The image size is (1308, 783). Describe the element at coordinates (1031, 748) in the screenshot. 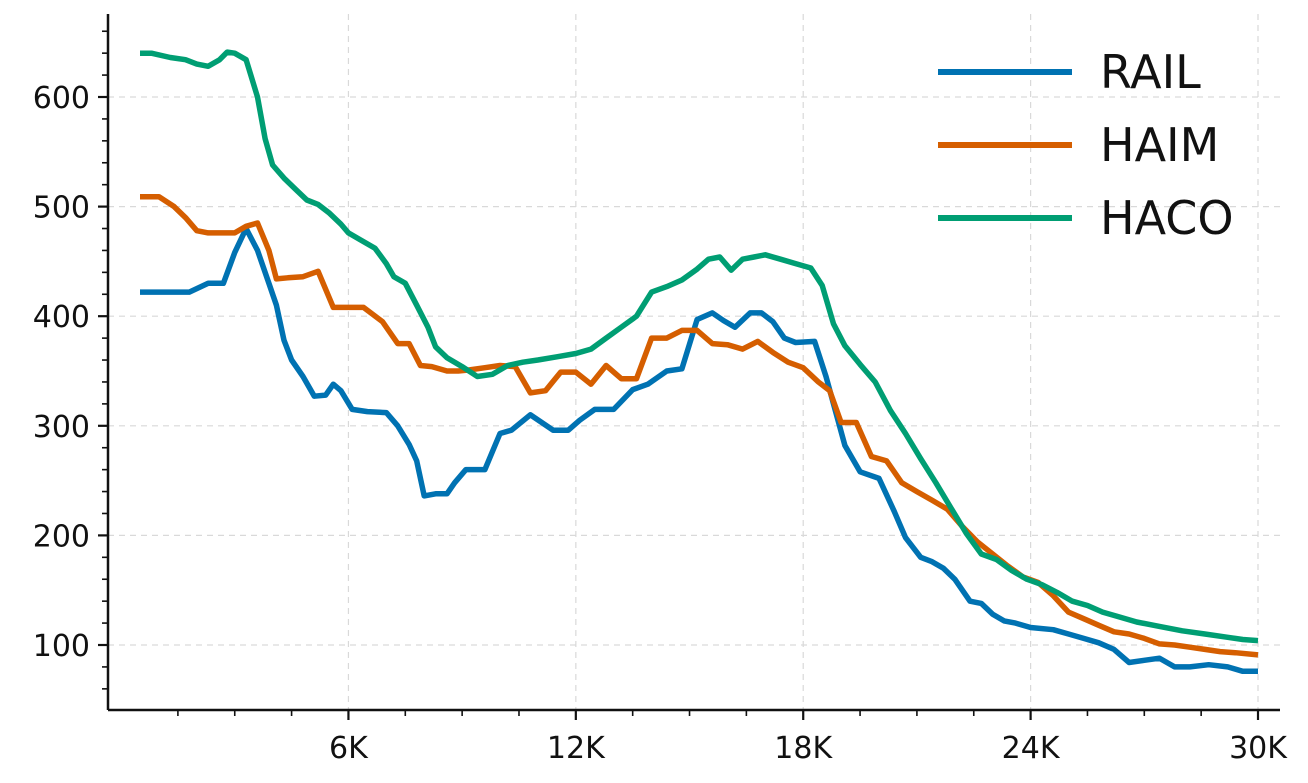

I see `x-tick-label: 24K` at that location.